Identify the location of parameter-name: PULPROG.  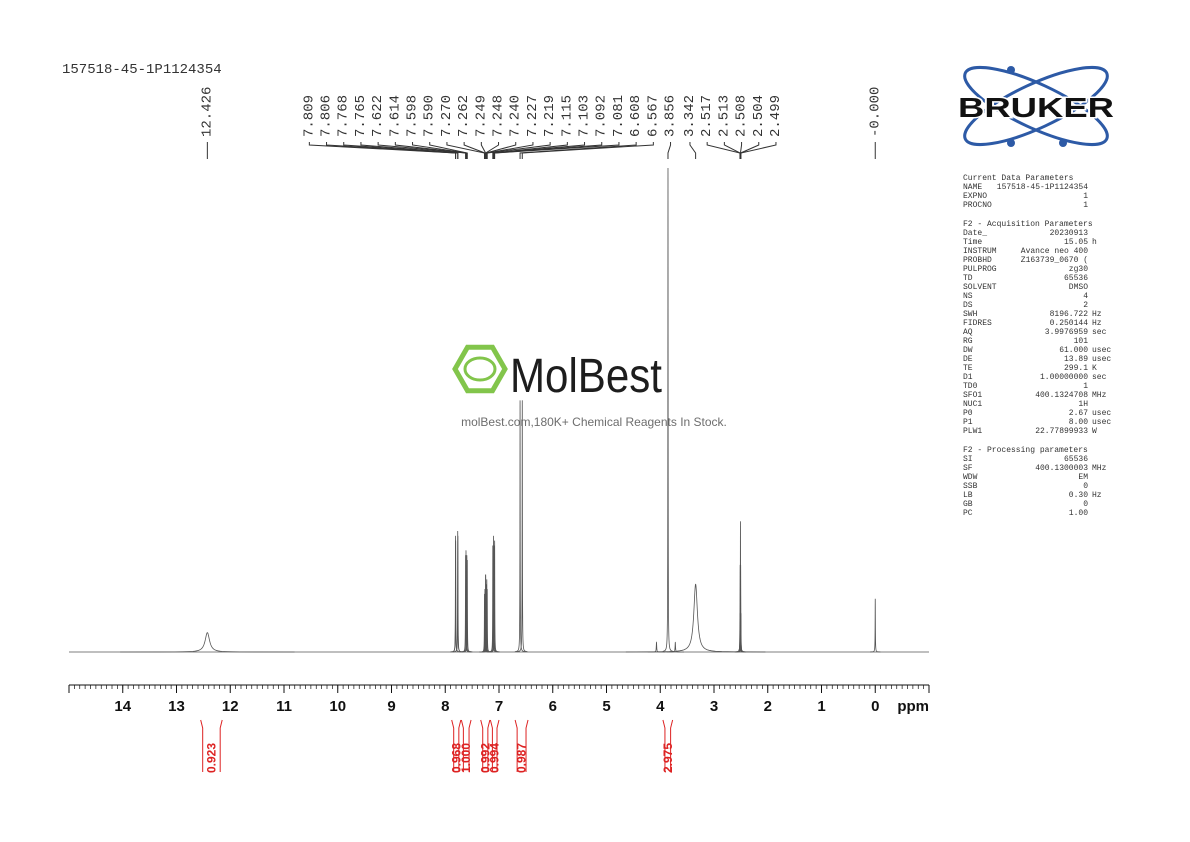
(980, 269).